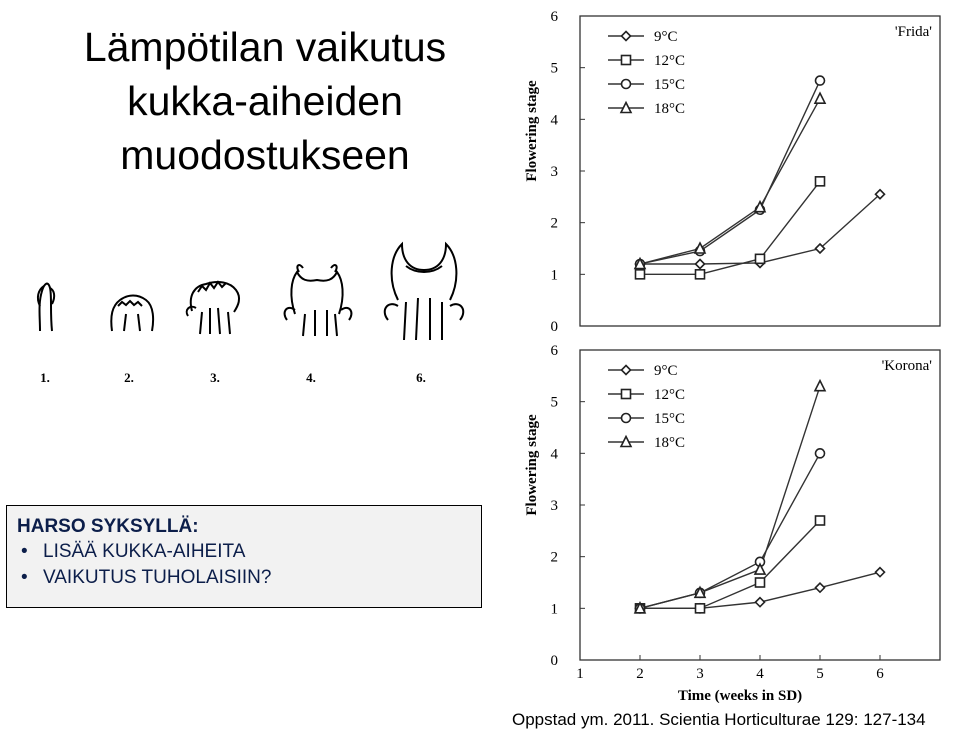 This screenshot has width=959, height=734. Describe the element at coordinates (913, 32) in the screenshot. I see `chart-title: 'Frida'` at that location.